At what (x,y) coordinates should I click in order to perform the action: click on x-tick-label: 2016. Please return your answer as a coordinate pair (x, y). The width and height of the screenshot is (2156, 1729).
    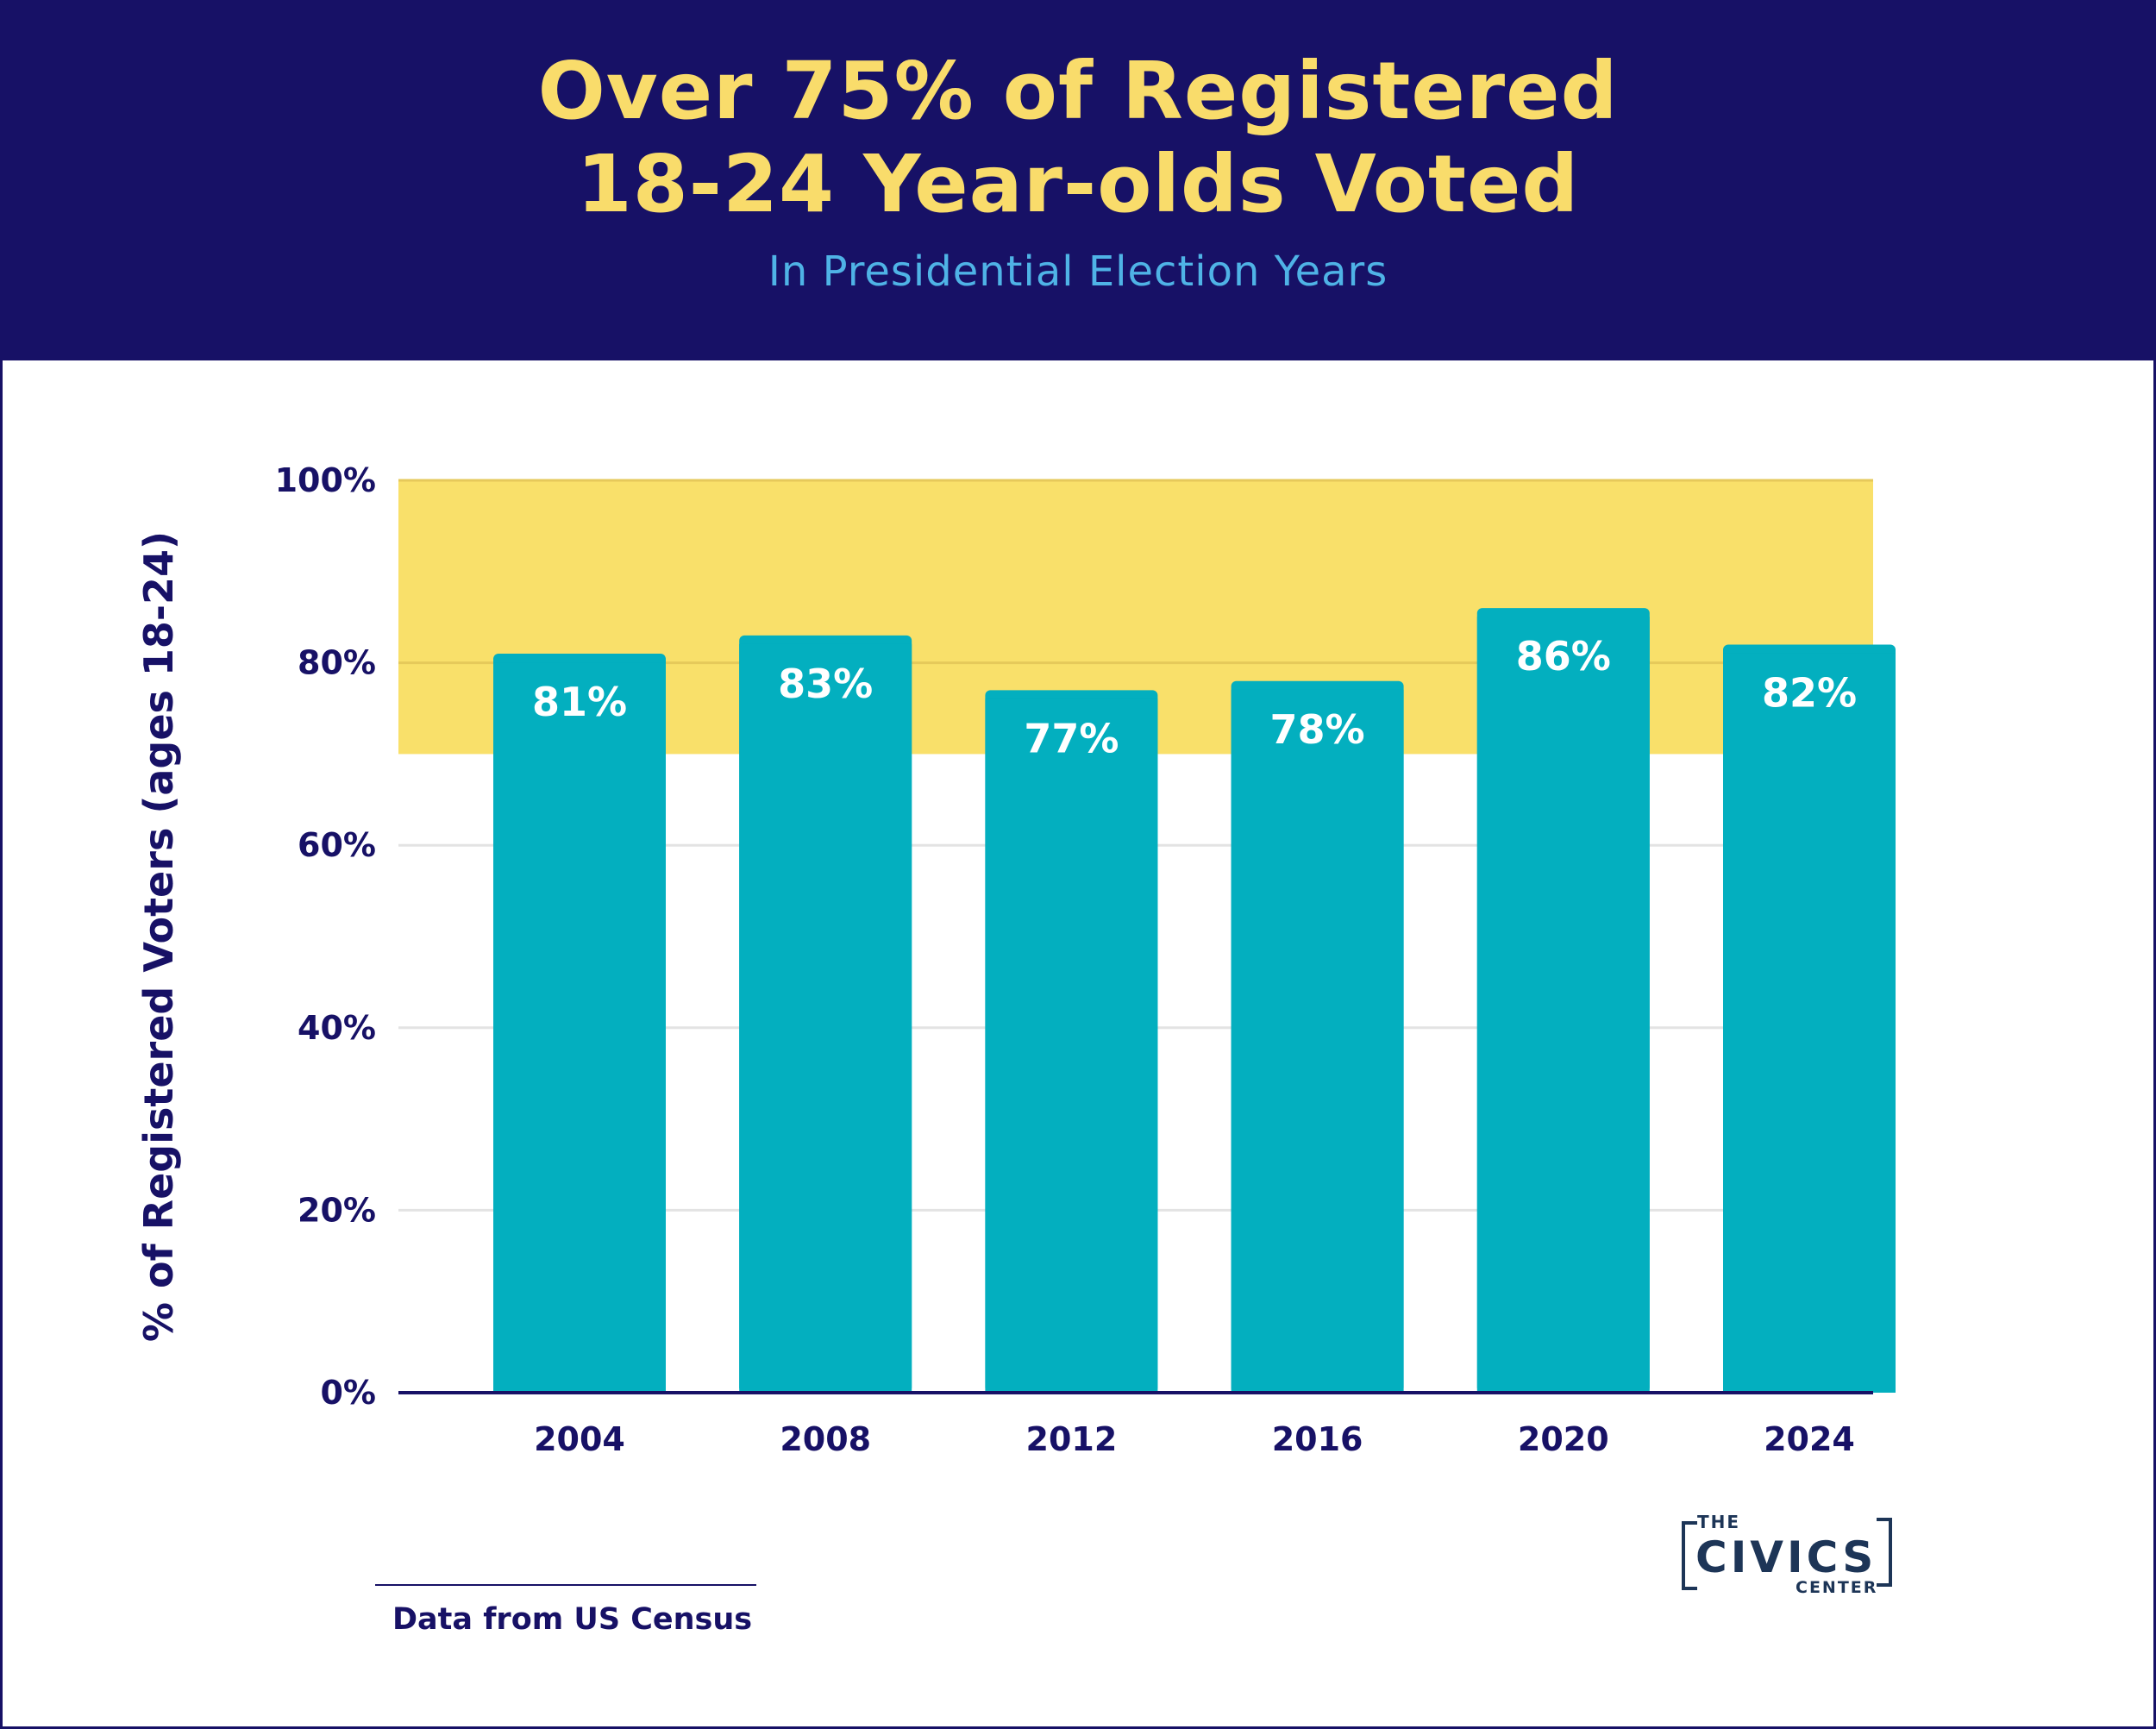
    Looking at the image, I should click on (1317, 1439).